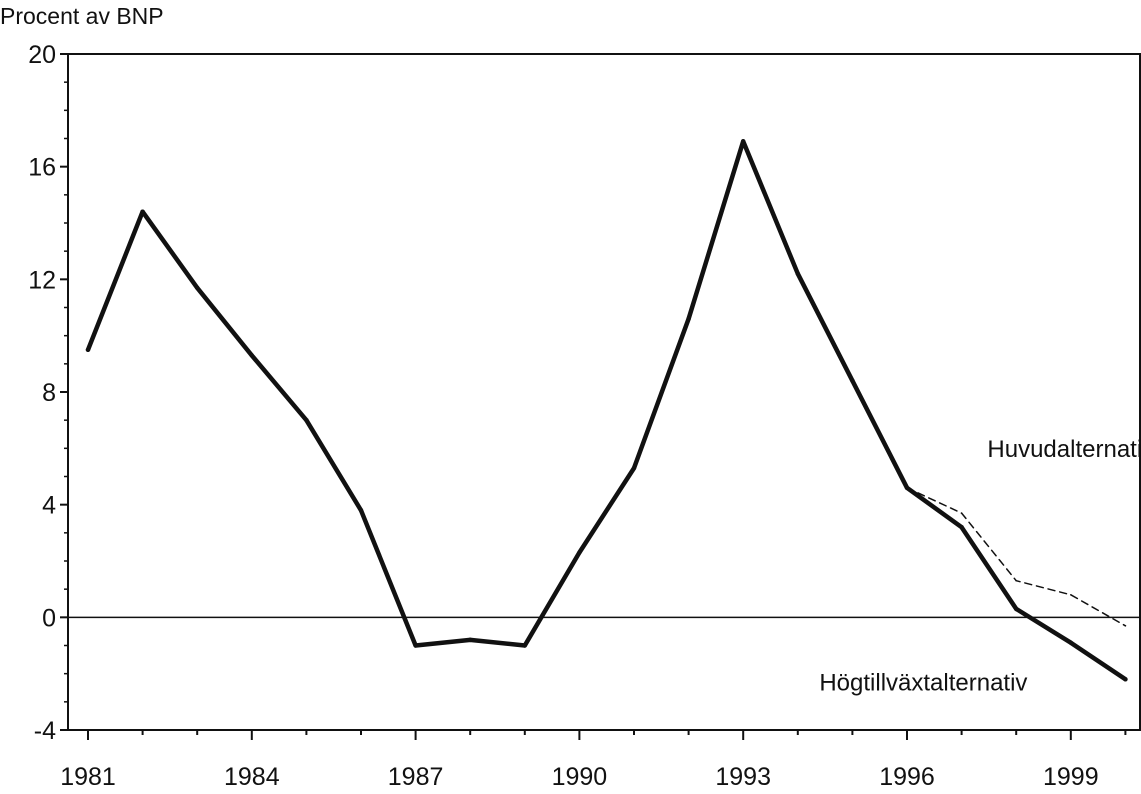  What do you see at coordinates (923, 683) in the screenshot?
I see `annotation-label: Högtillväxtalternativ` at bounding box center [923, 683].